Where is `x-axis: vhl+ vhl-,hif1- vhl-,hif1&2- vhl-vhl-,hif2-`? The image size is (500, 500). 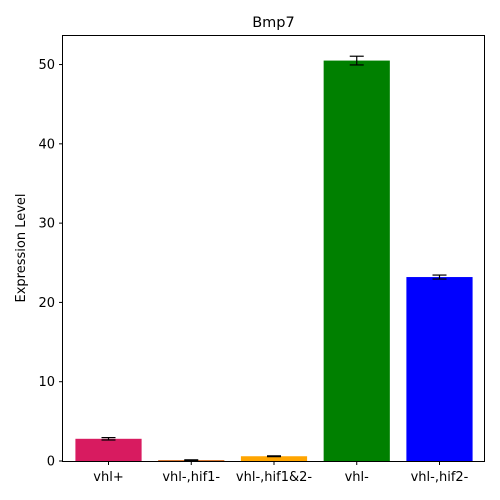
x-axis: vhl+ vhl-,hif1- vhl-,hif1&2- vhl-vhl-,hif2- is located at coordinates (281, 473).